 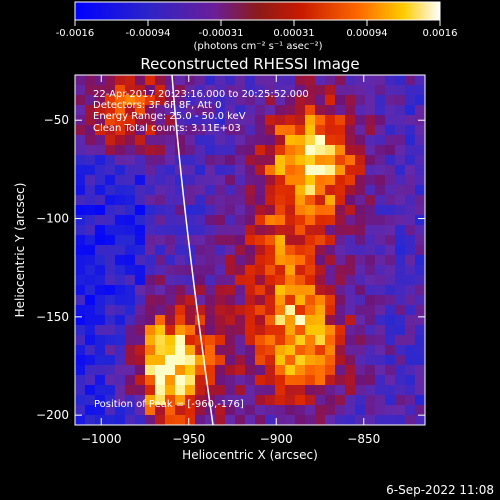 I want to click on y-axis-label: Heliocentric Y (arcsec), so click(x=20, y=250).